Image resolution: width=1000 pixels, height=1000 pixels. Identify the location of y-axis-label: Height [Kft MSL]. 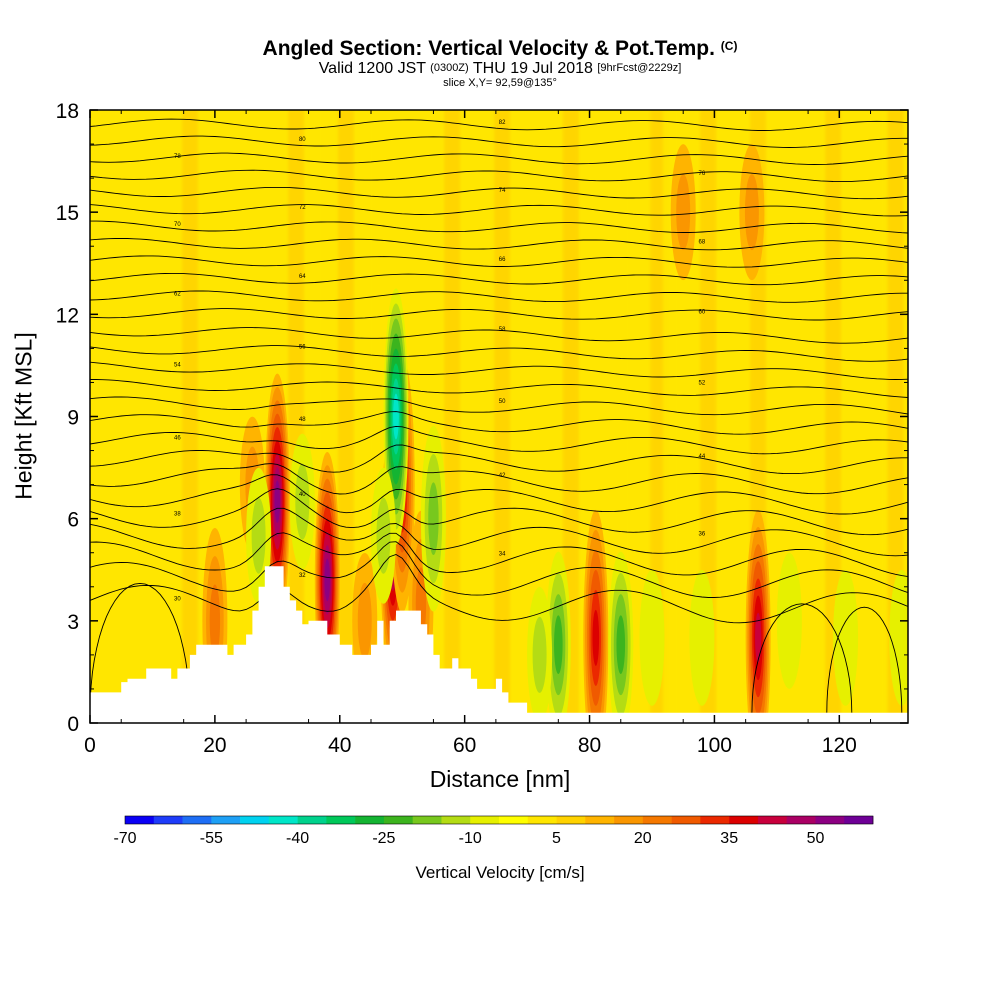
(23, 416).